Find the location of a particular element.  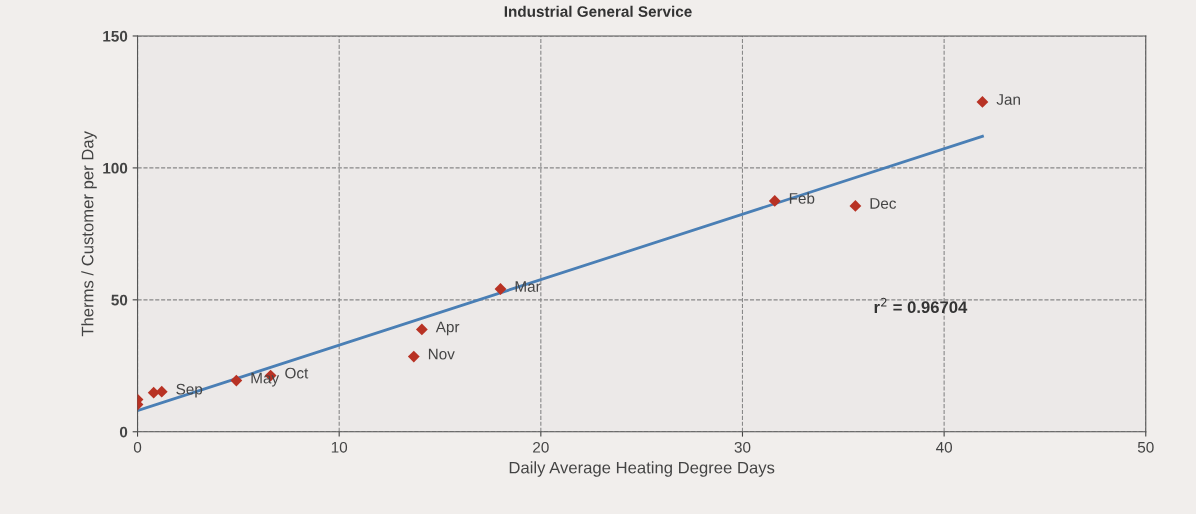

annotation: Nov is located at coordinates (441, 354).